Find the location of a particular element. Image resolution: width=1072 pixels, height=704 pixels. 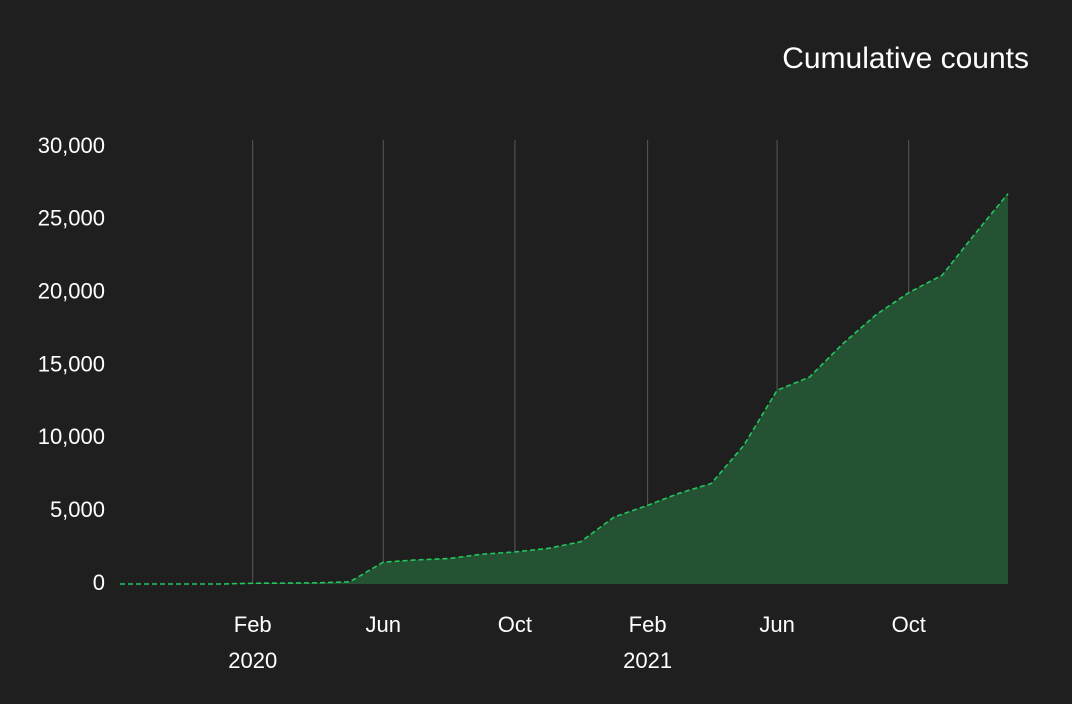

x-group-label: 2020 is located at coordinates (252, 660).